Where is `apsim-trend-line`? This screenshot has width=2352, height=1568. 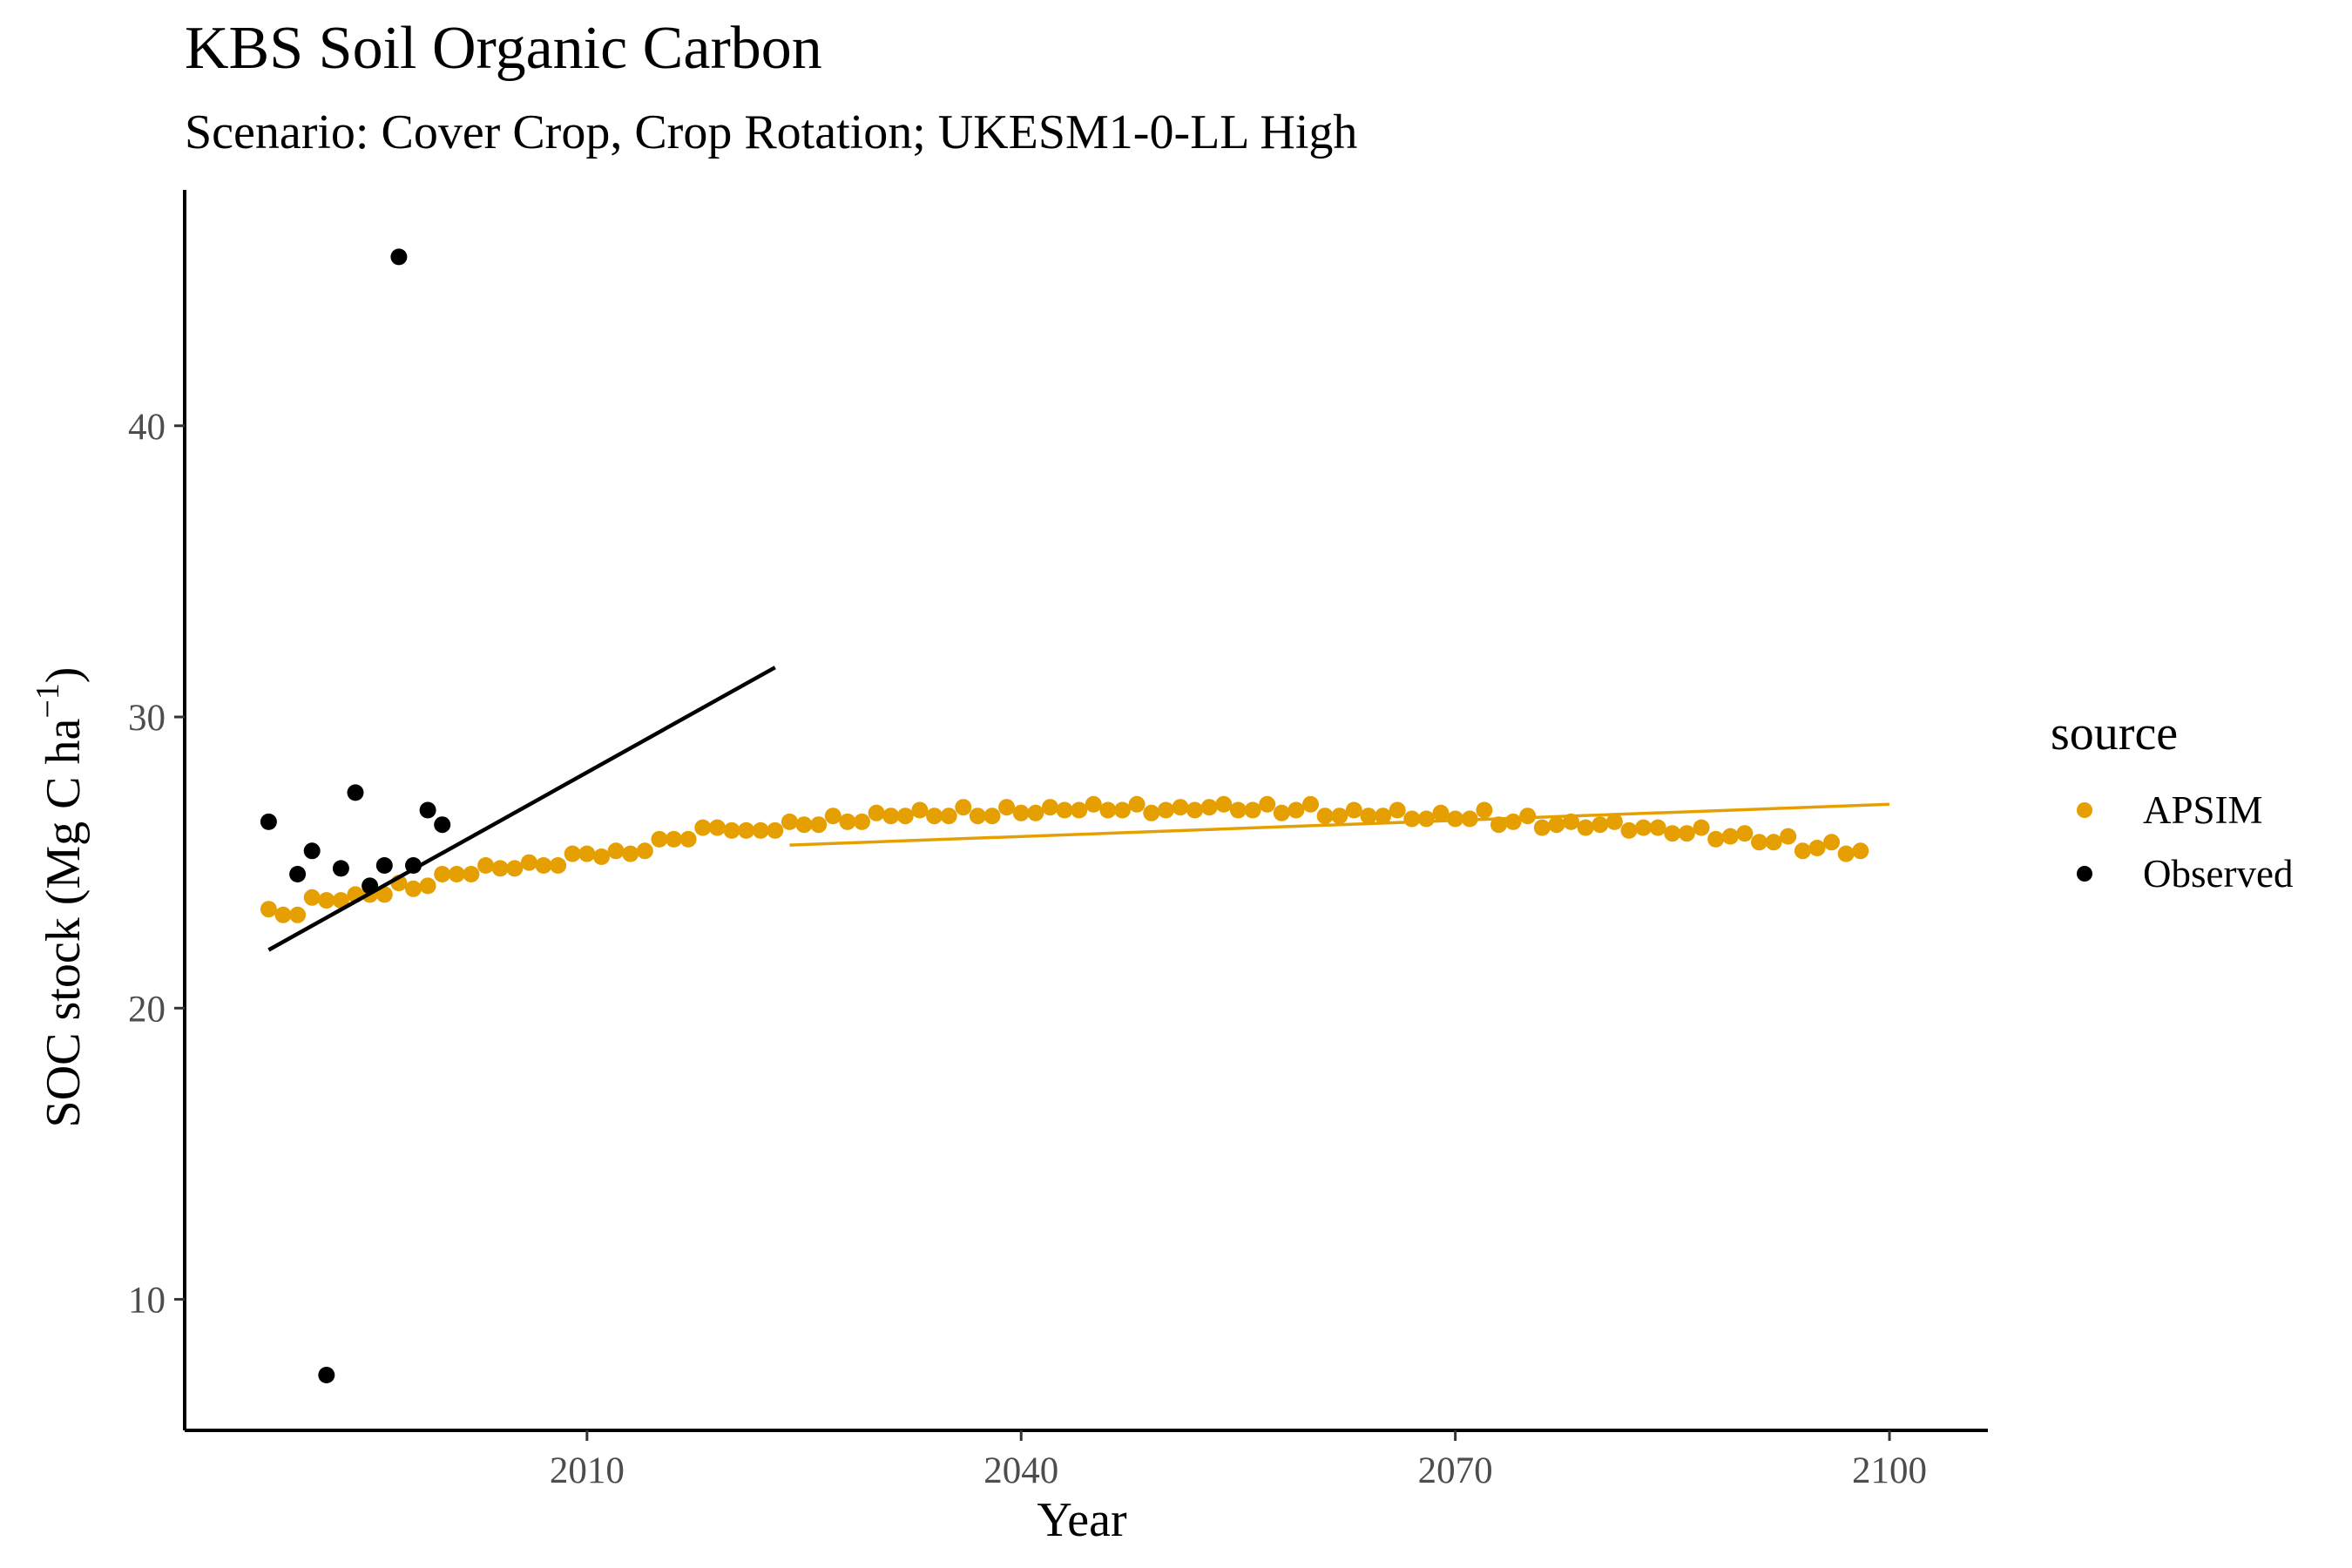
apsim-trend-line is located at coordinates (1339, 825).